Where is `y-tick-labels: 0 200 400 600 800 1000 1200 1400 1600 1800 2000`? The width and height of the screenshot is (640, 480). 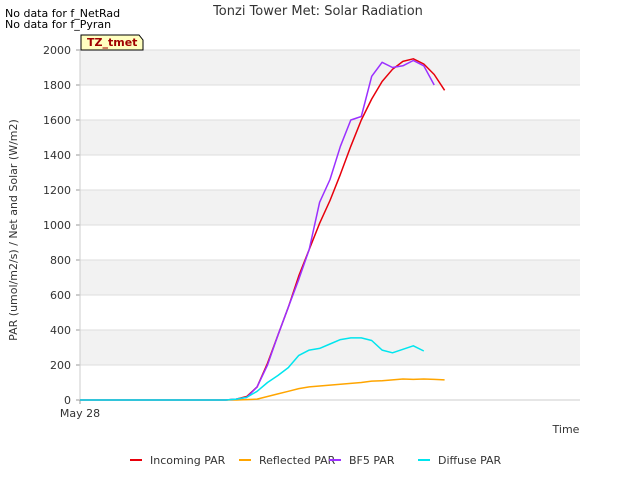 y-tick-labels: 0 200 400 600 800 1000 1200 1400 1600 1800 2000 is located at coordinates (57, 225).